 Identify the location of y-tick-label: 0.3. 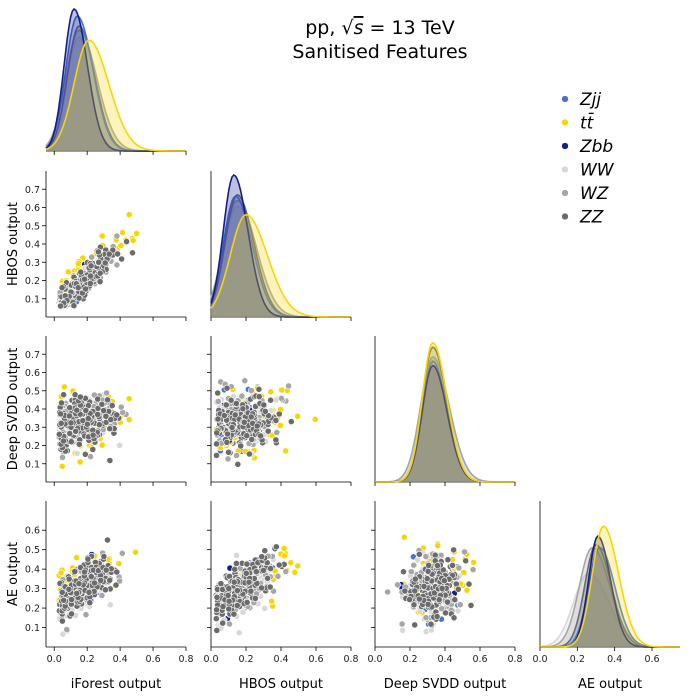
(32, 589).